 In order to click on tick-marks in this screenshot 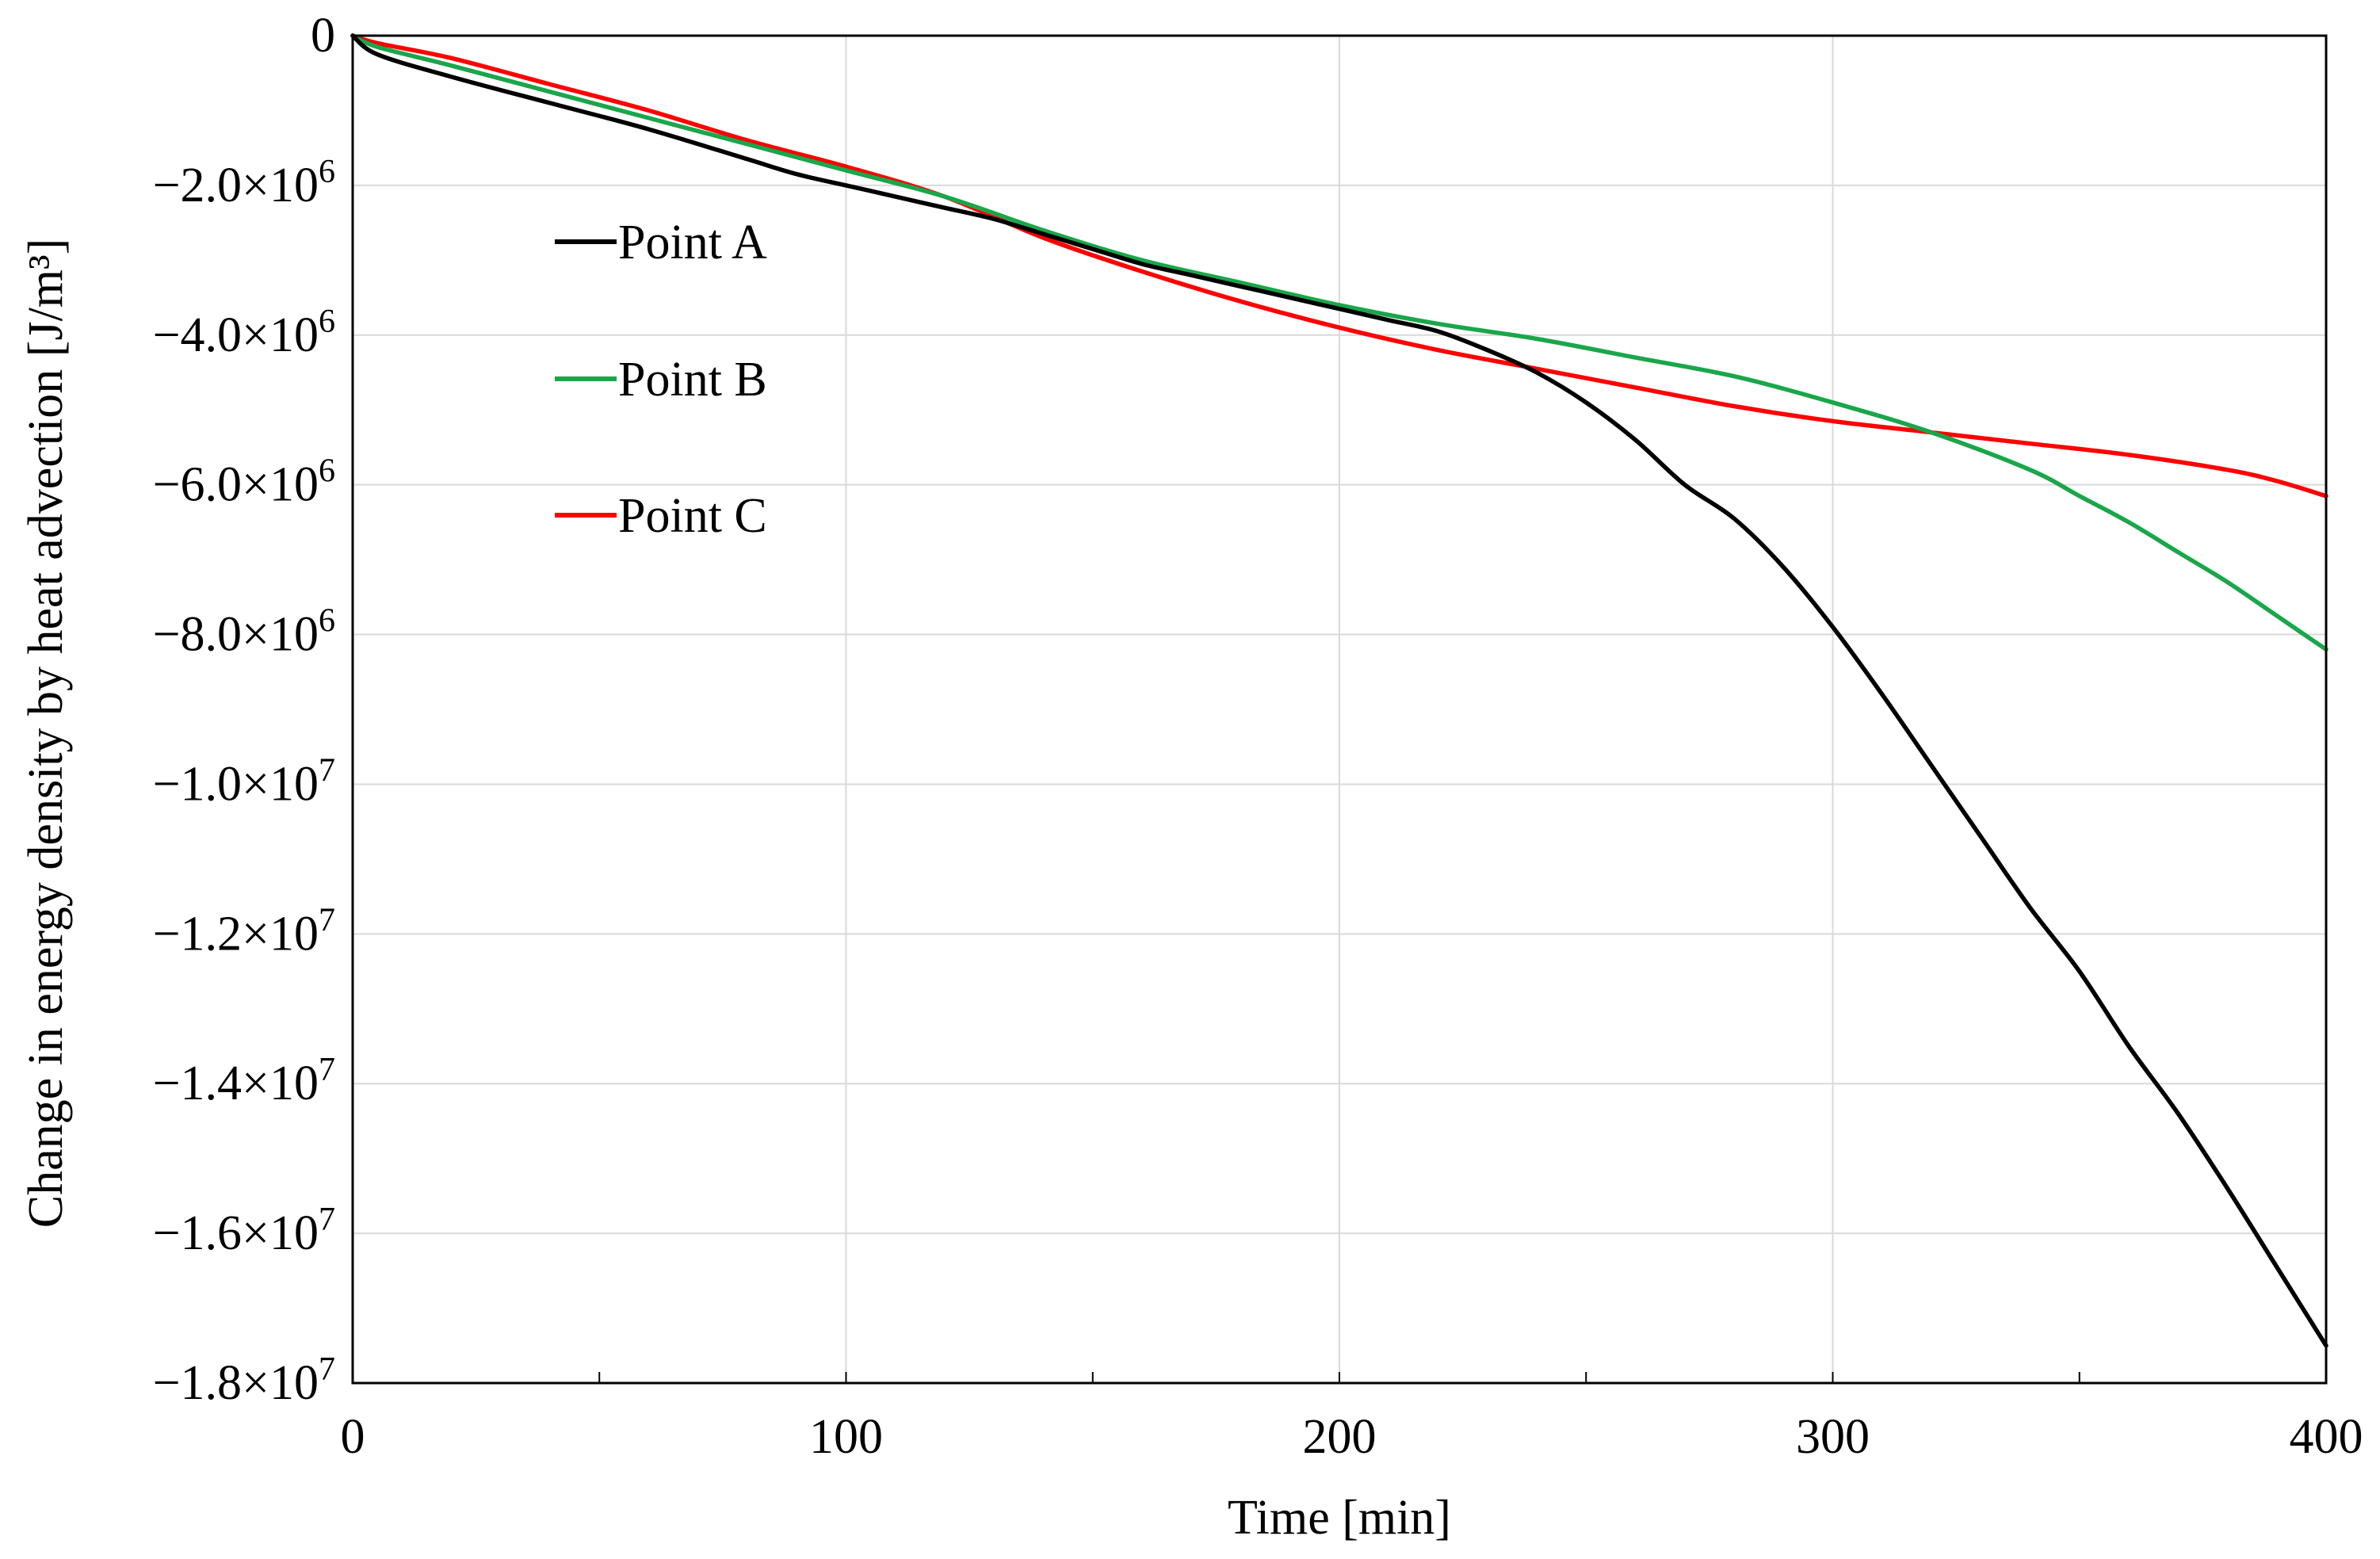, I will do `click(1339, 1377)`.